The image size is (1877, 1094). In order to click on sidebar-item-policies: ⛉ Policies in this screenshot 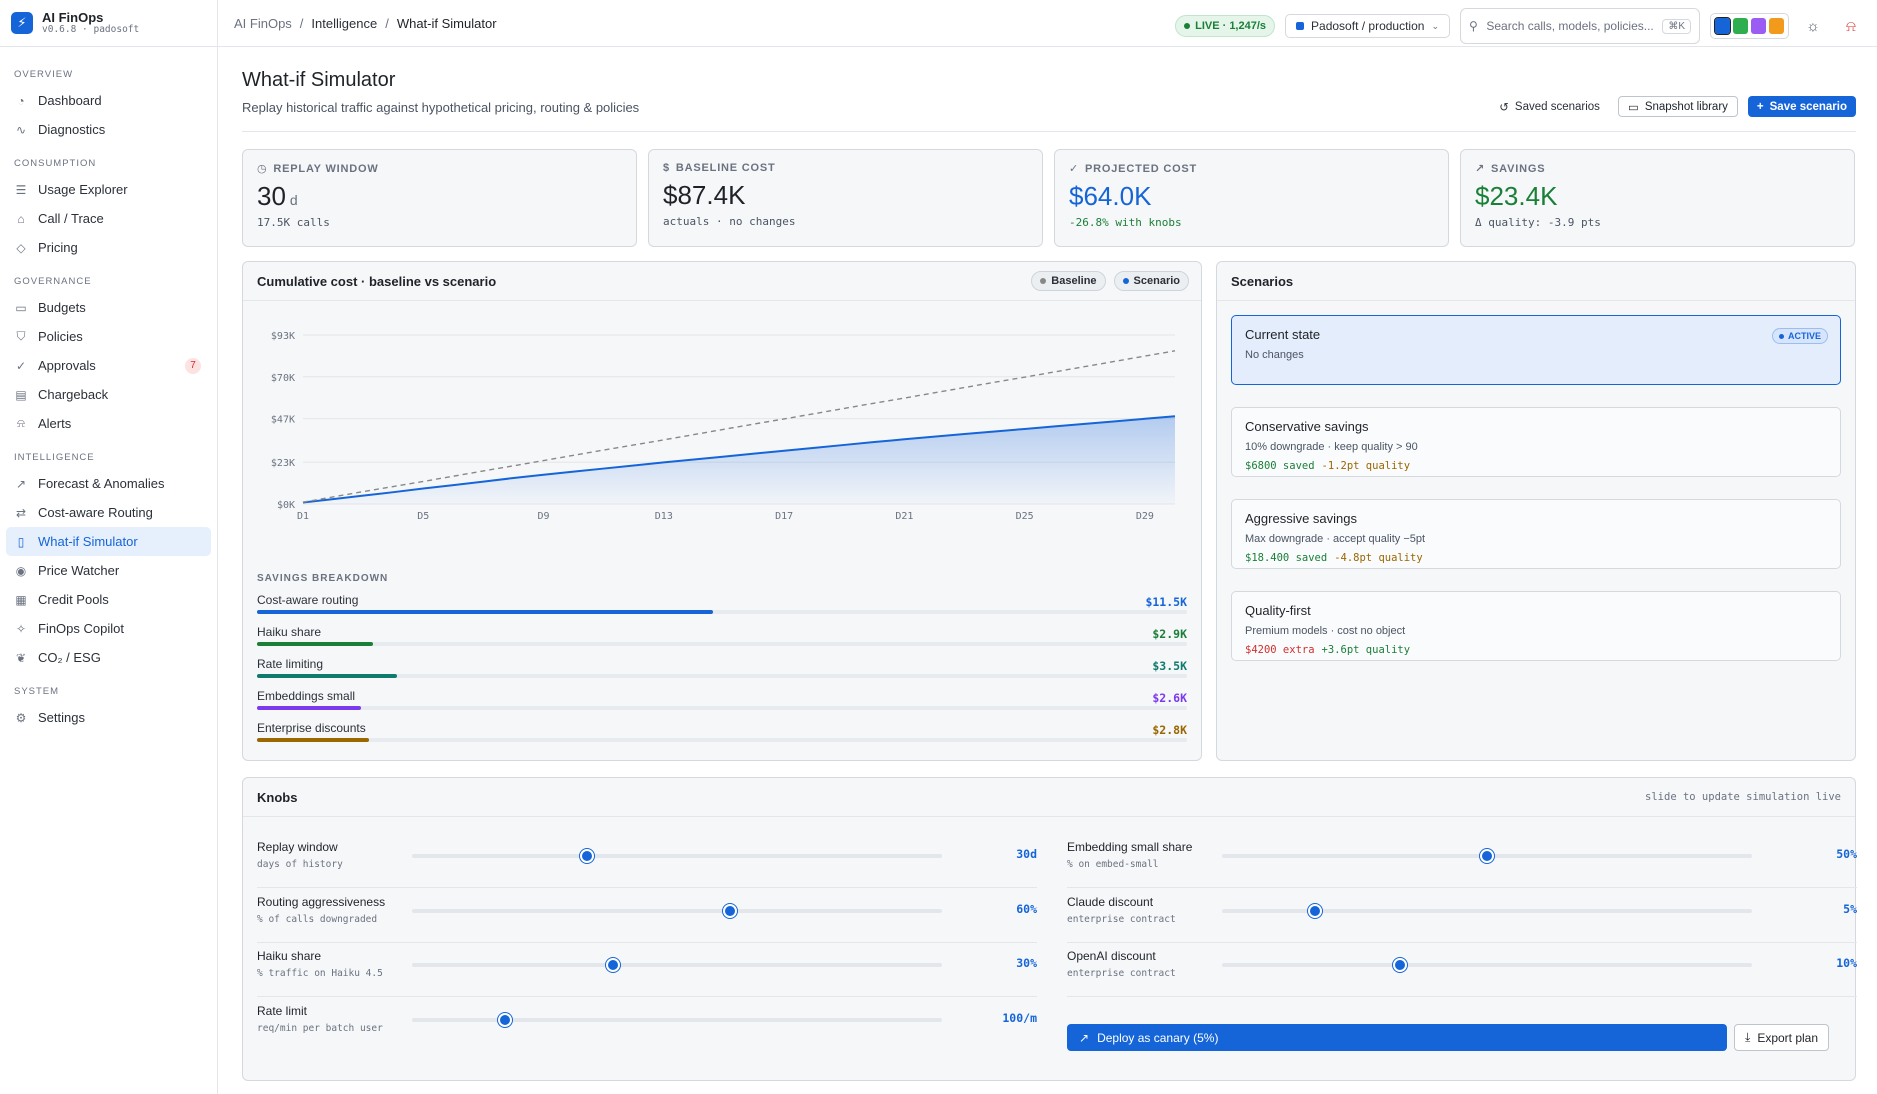, I will do `click(108, 336)`.